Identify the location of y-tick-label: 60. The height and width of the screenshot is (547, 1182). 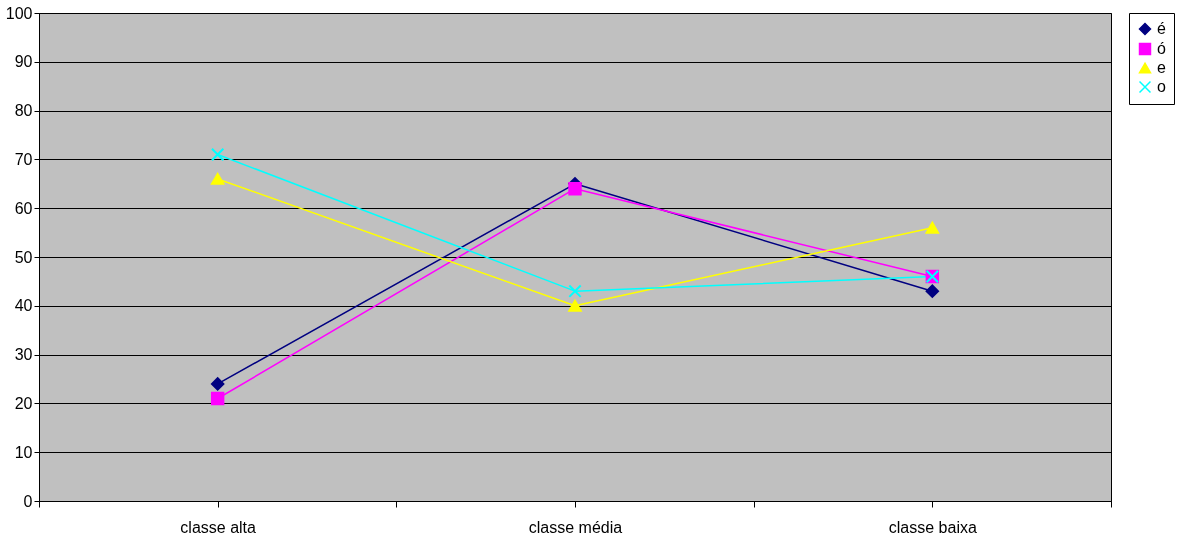
(23, 208).